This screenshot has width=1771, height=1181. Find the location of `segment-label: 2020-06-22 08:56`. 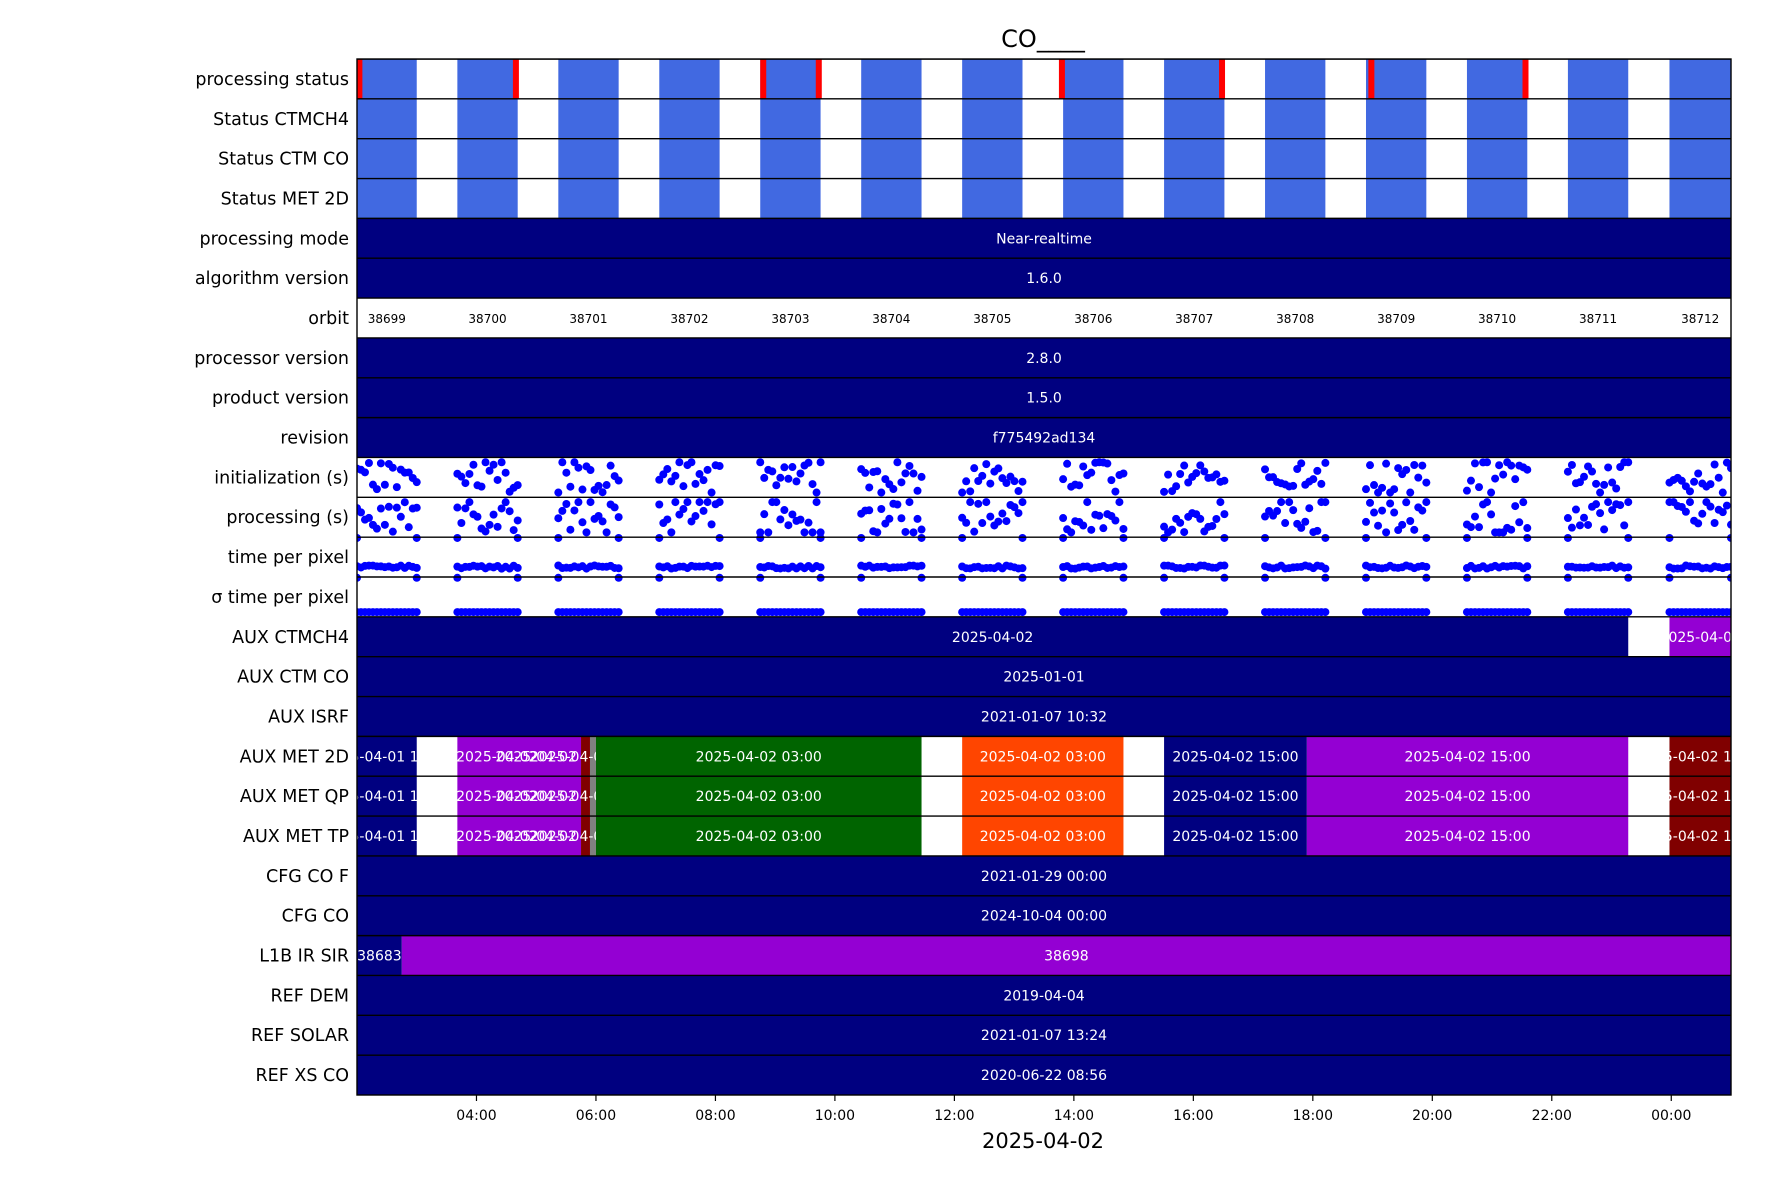

segment-label: 2020-06-22 08:56 is located at coordinates (1044, 1076).